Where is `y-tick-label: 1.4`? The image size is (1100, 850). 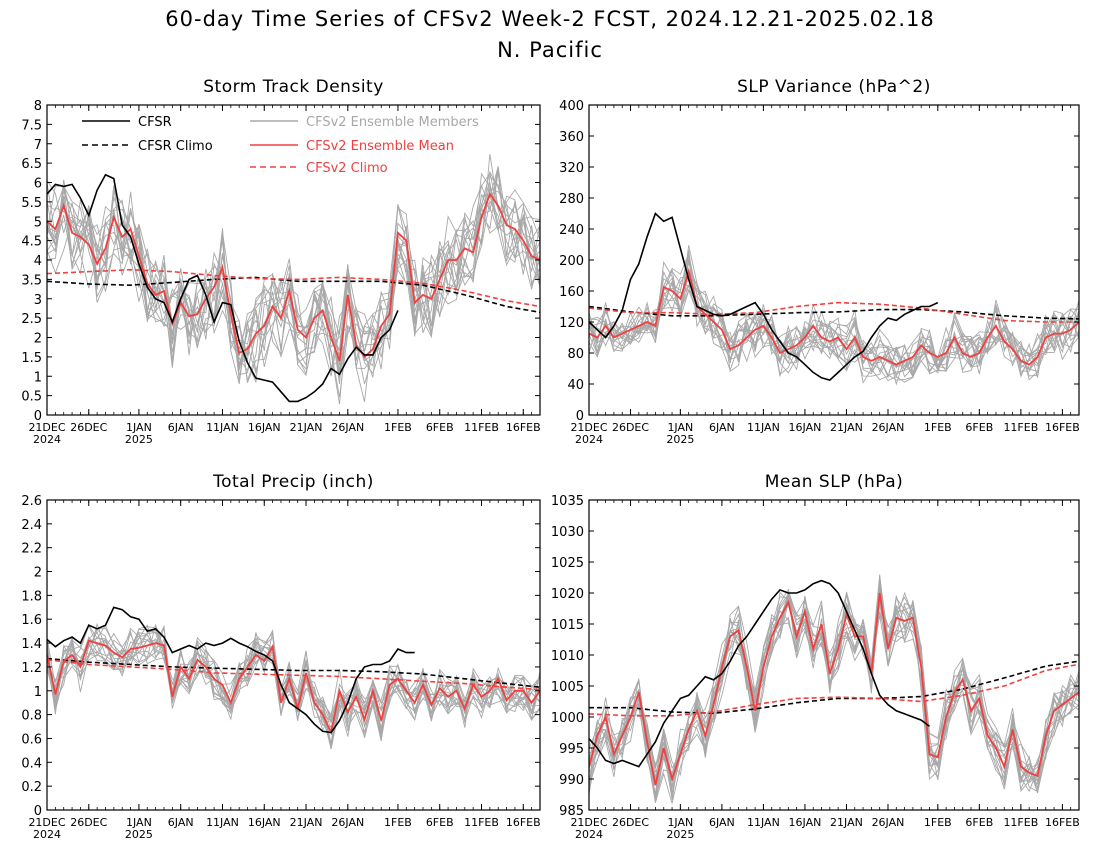 y-tick-label: 1.4 is located at coordinates (31, 644).